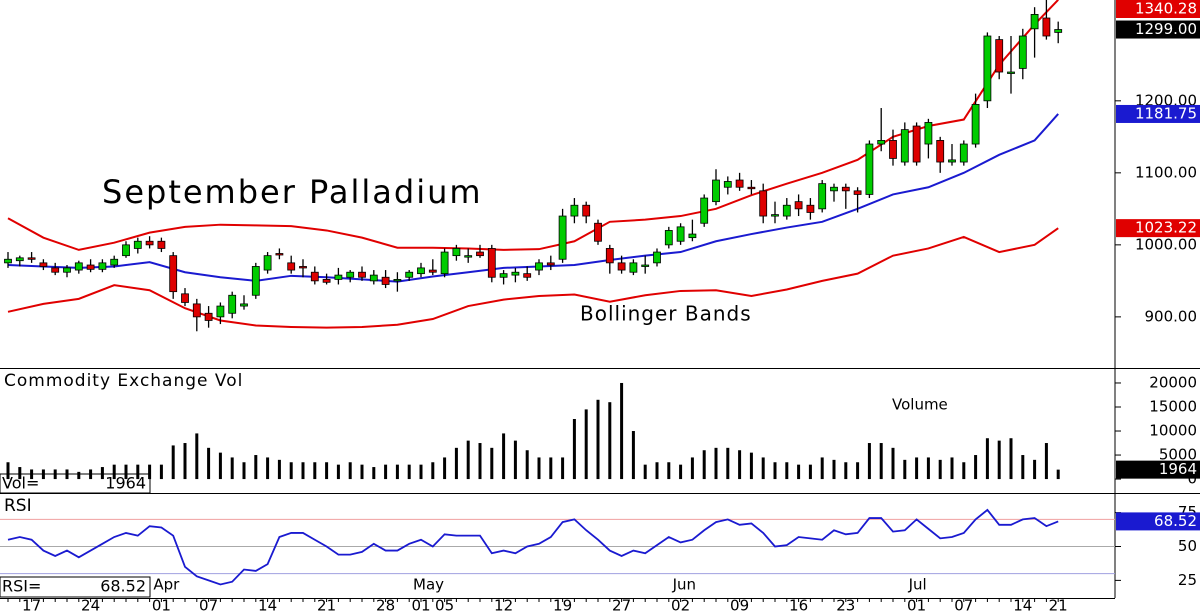 The width and height of the screenshot is (1200, 613). What do you see at coordinates (208, 605) in the screenshot?
I see `x-tick-label: 07` at bounding box center [208, 605].